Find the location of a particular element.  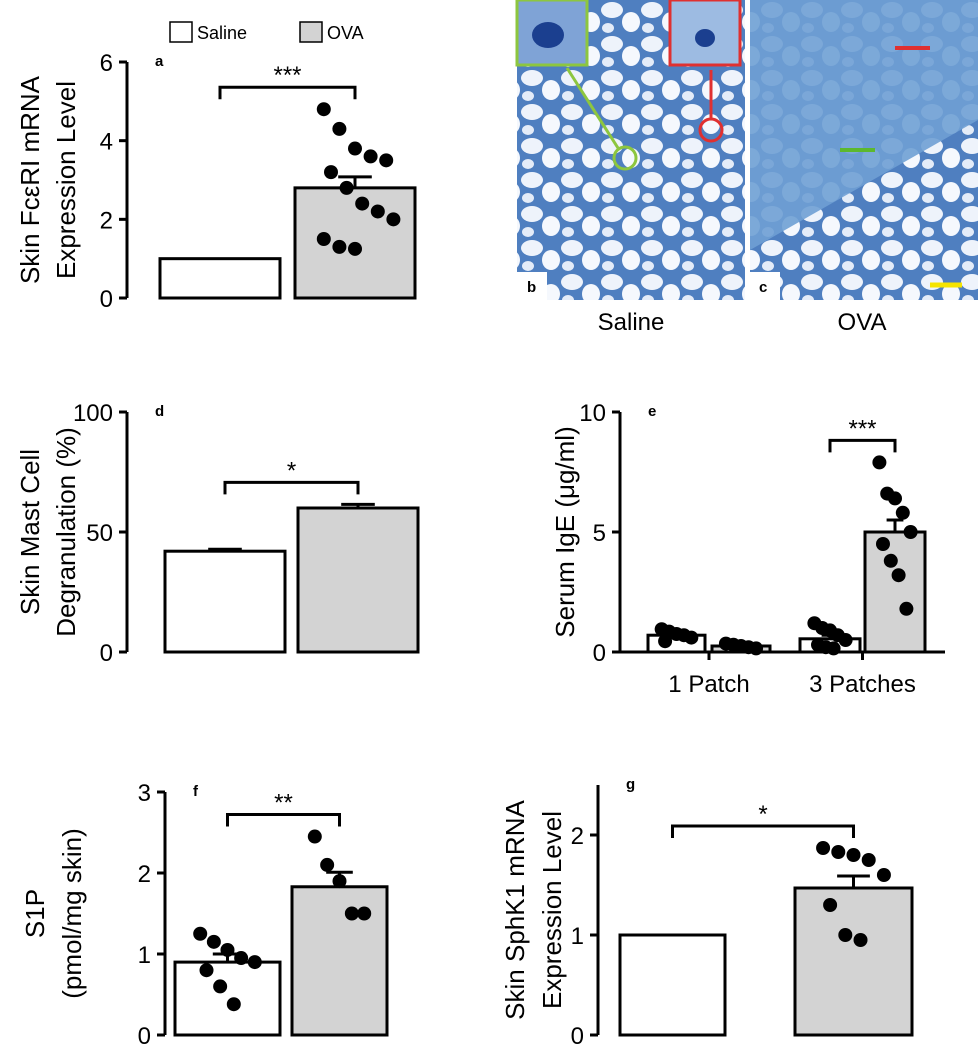

y-tick-label: 4 is located at coordinates (106, 142).